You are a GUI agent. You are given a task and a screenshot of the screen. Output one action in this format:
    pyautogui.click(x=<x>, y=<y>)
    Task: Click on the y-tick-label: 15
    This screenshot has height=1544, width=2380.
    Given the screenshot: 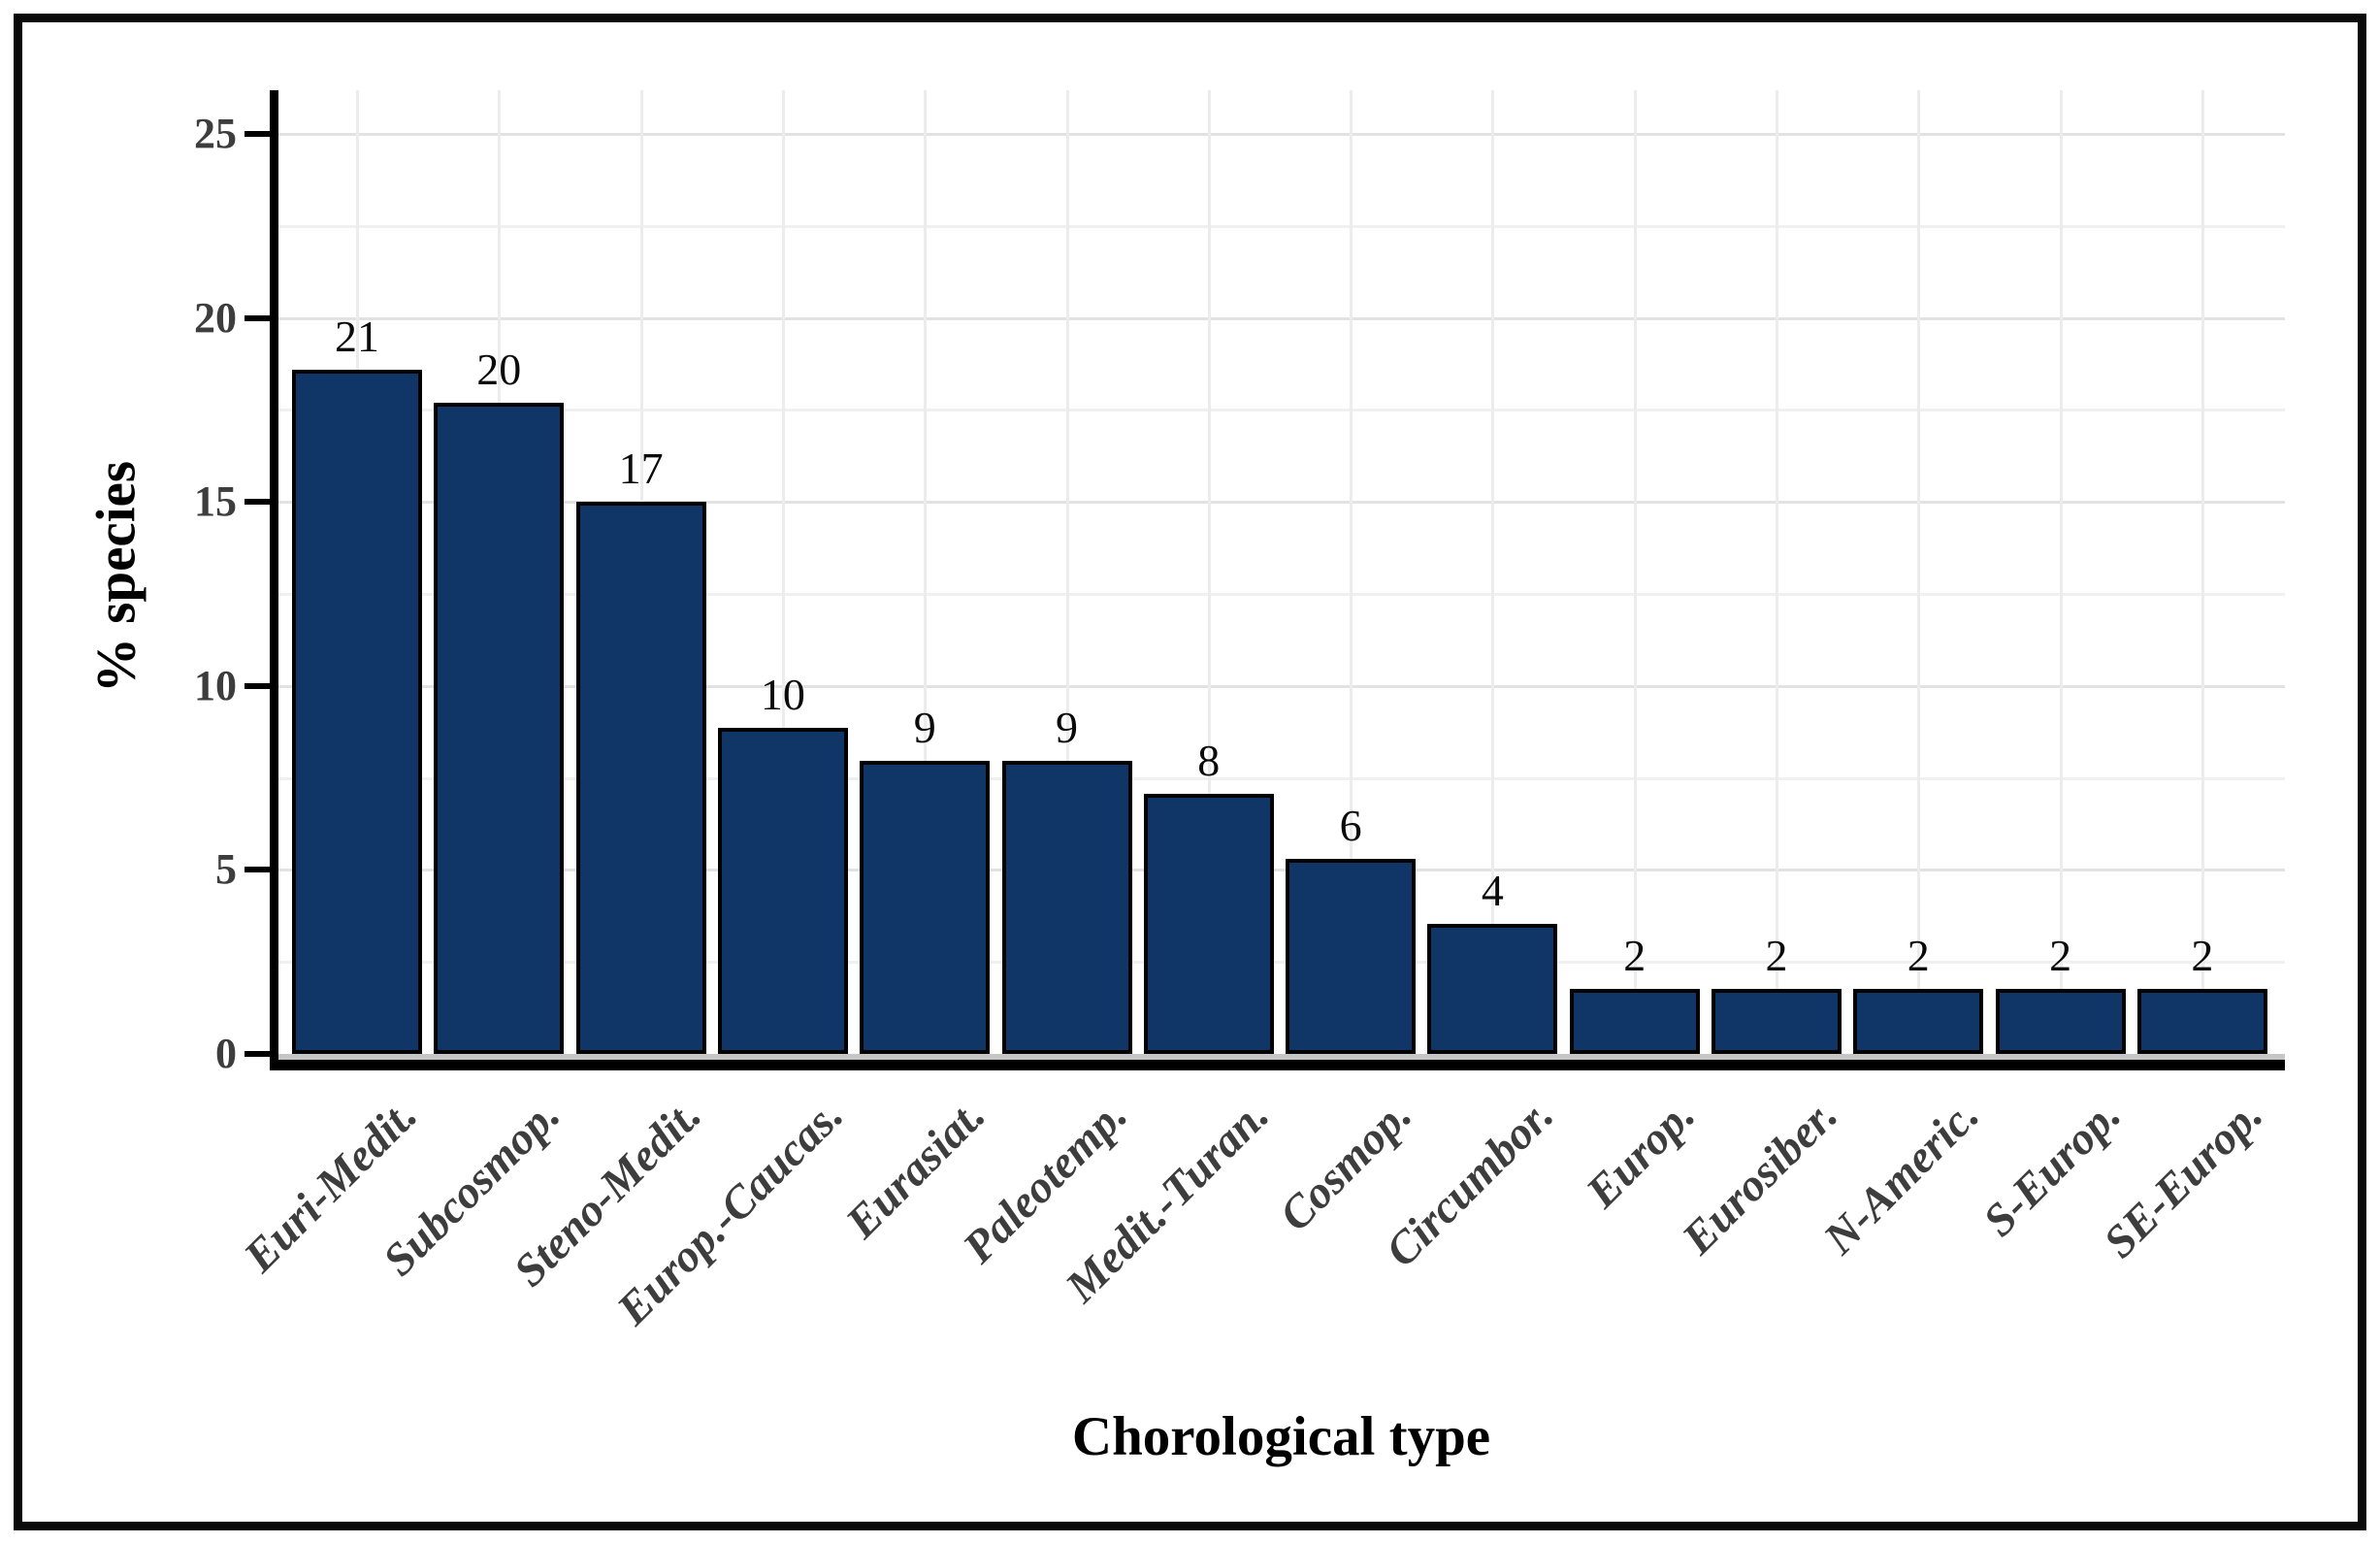 What is the action you would take?
    pyautogui.click(x=215, y=502)
    